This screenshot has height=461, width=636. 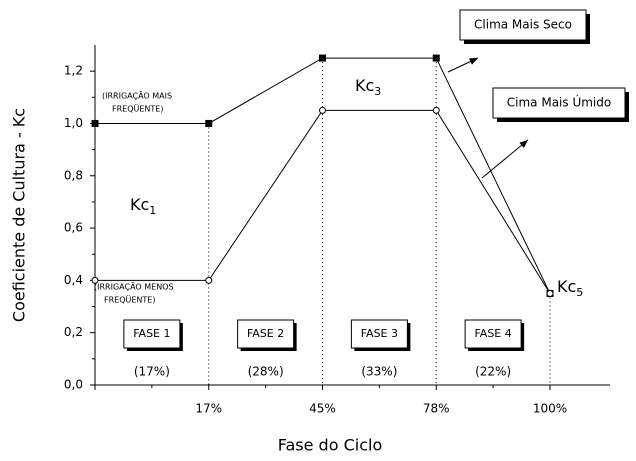 I want to click on x-tick-label: 100%, so click(x=550, y=409).